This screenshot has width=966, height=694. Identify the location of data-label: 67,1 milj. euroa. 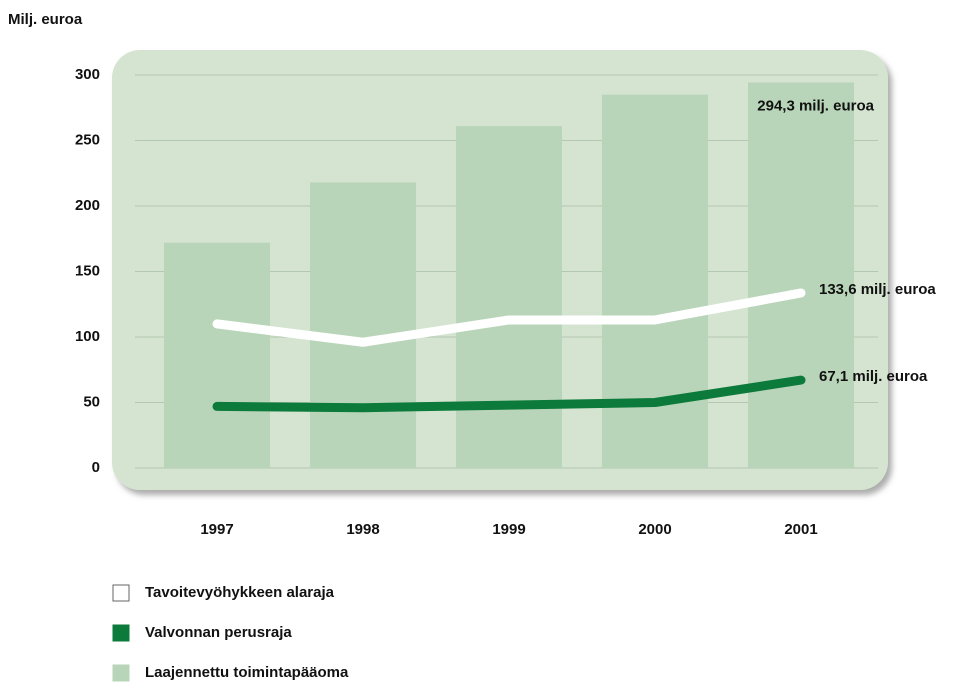
(873, 376).